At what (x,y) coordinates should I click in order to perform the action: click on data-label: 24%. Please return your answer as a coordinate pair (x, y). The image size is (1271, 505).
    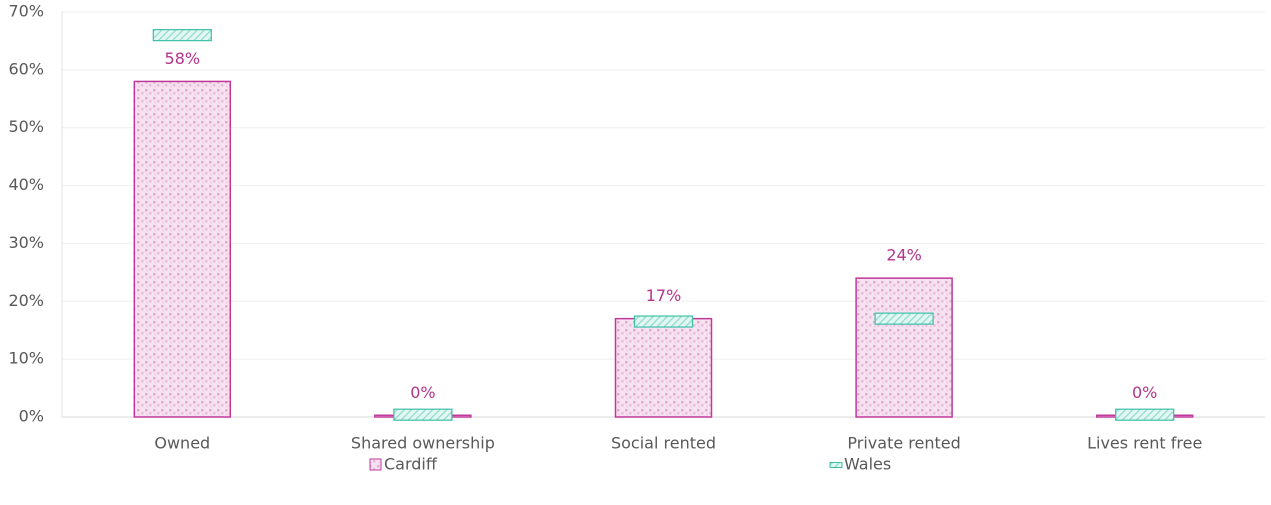
    Looking at the image, I should click on (904, 255).